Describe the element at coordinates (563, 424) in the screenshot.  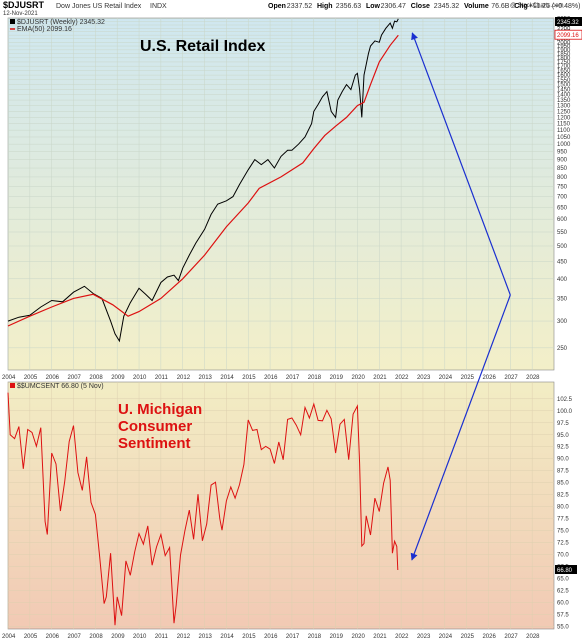
I see `bottom-y-tick: 97.5` at that location.